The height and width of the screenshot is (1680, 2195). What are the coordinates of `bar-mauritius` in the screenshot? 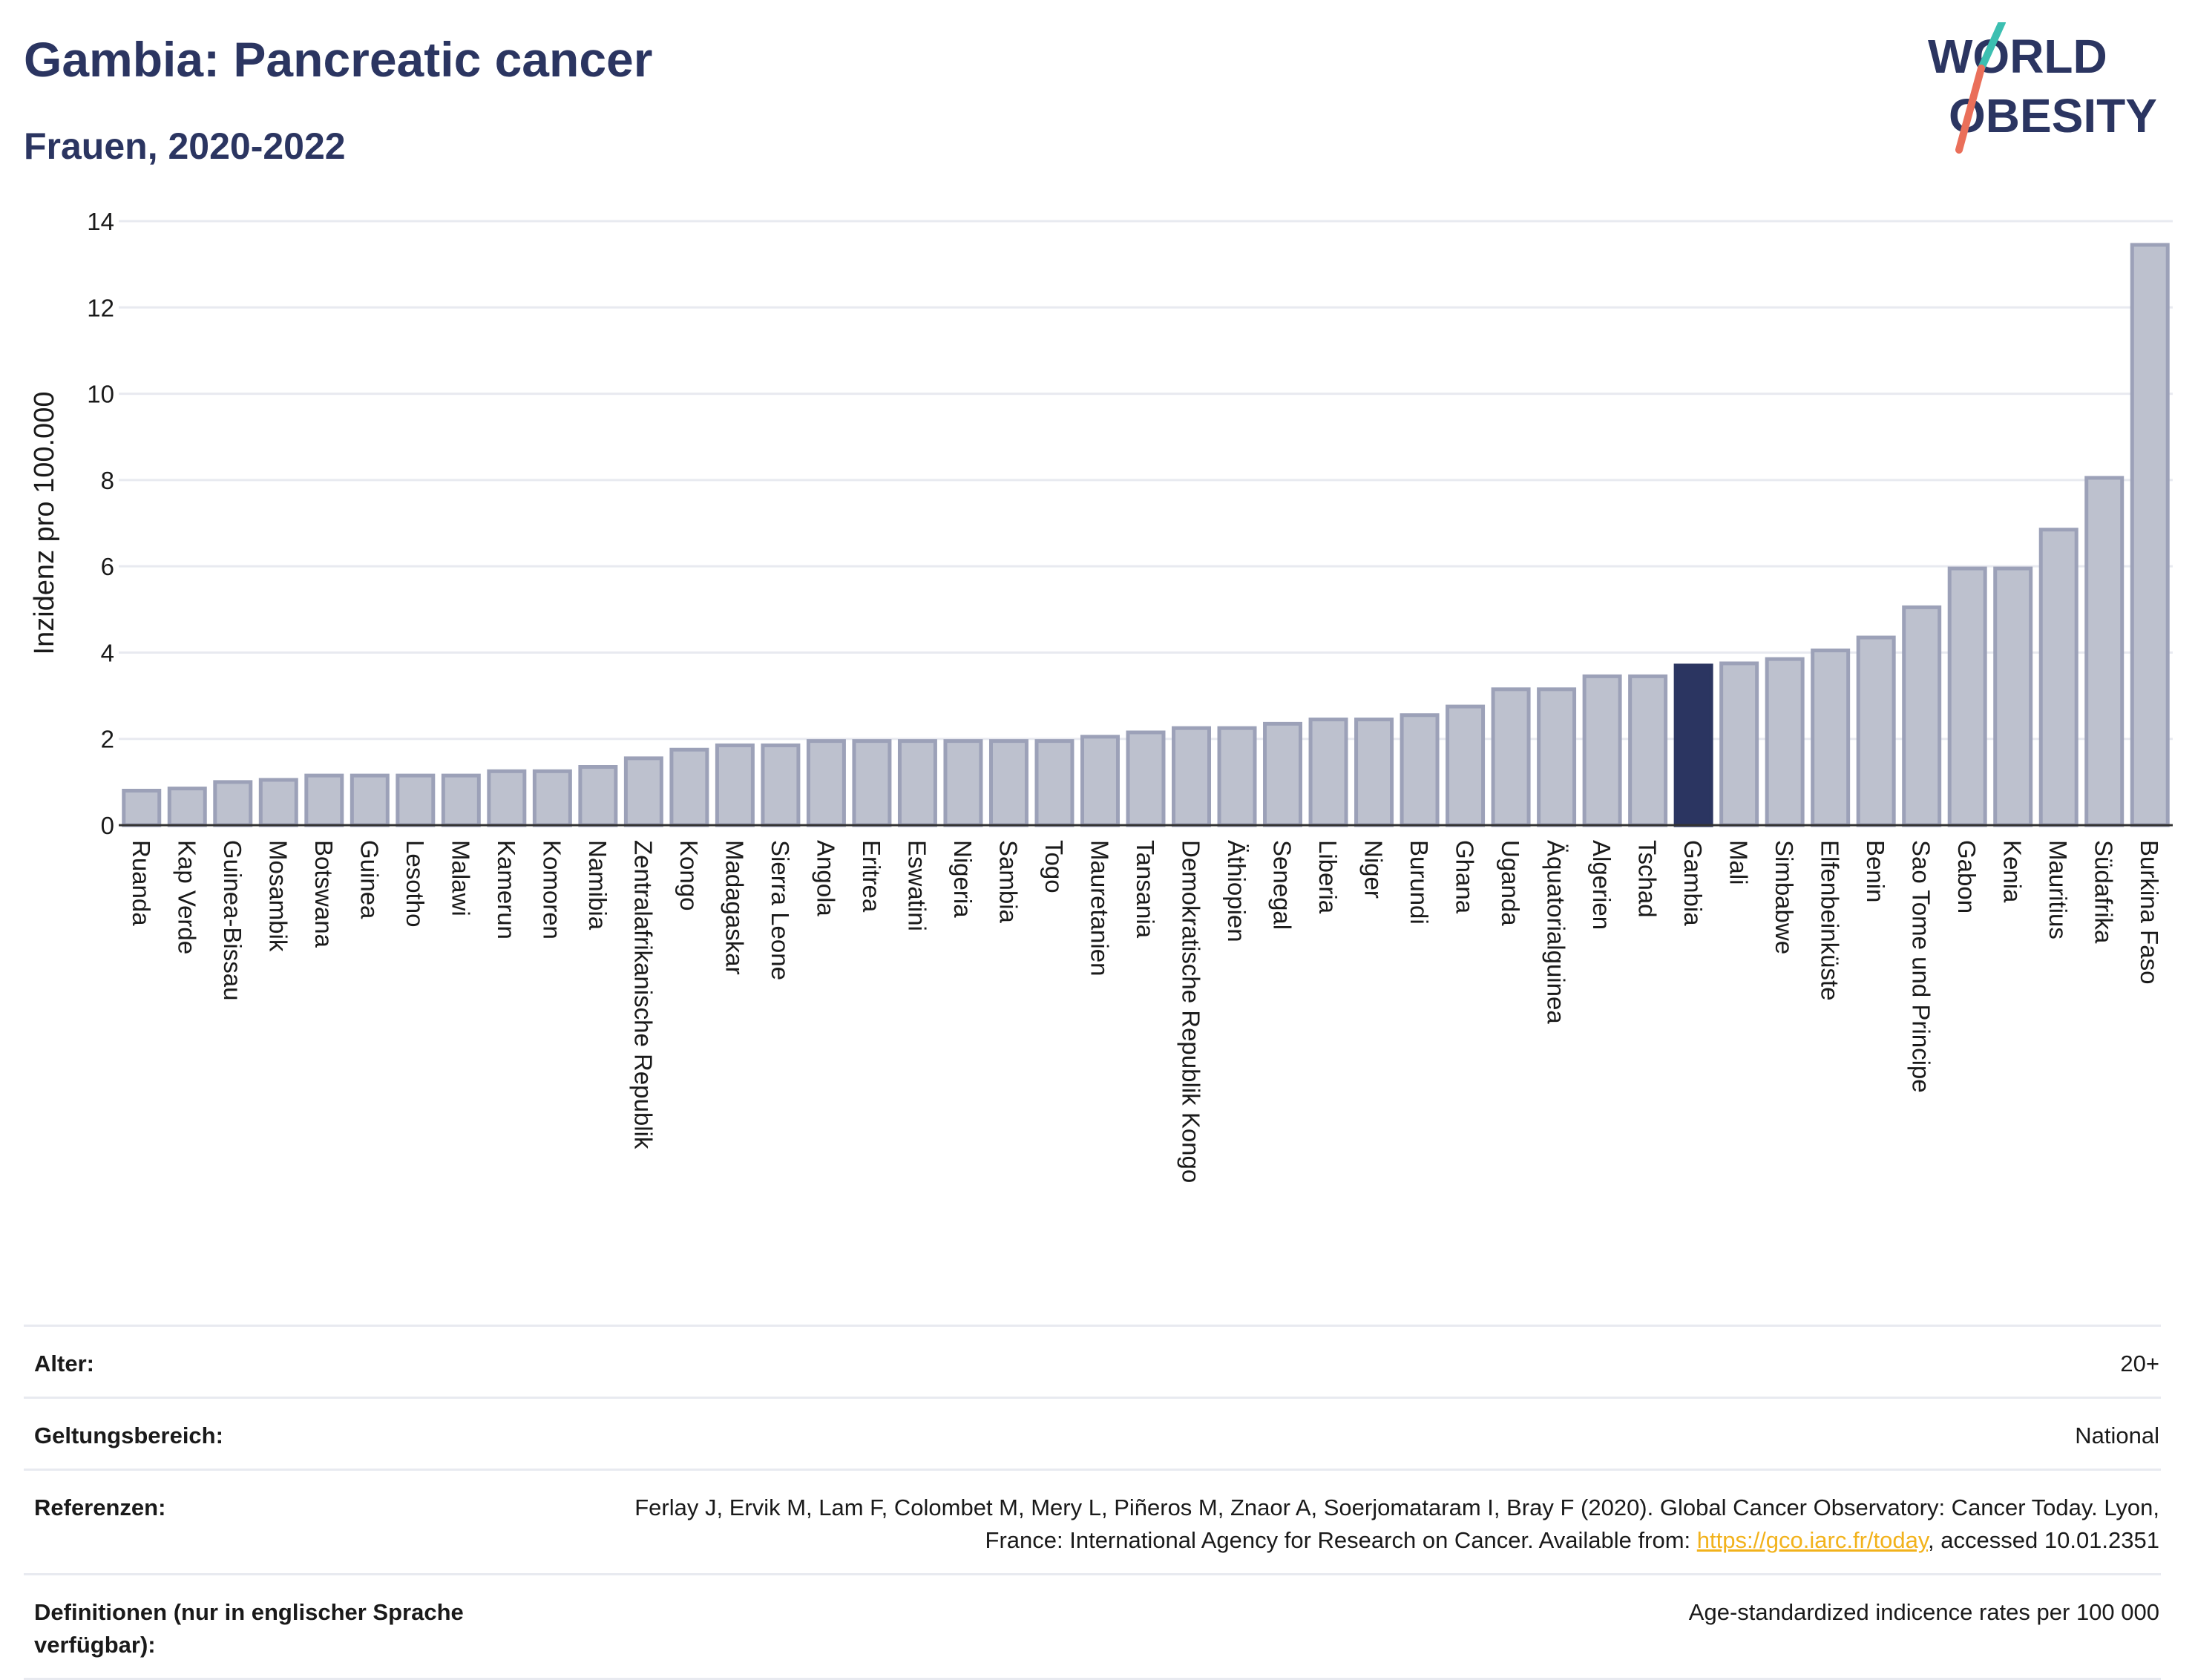 It's located at (2058, 678).